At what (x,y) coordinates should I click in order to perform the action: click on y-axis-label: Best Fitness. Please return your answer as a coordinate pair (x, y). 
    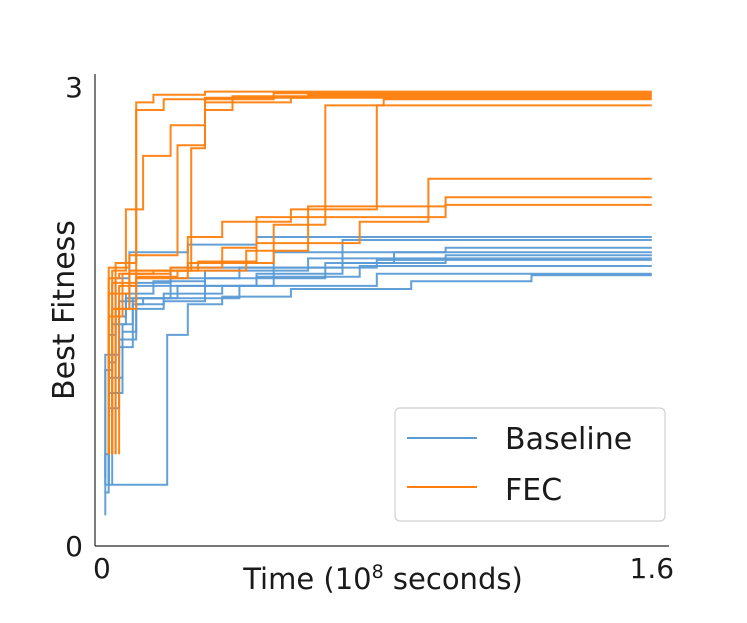
    Looking at the image, I should click on (64, 310).